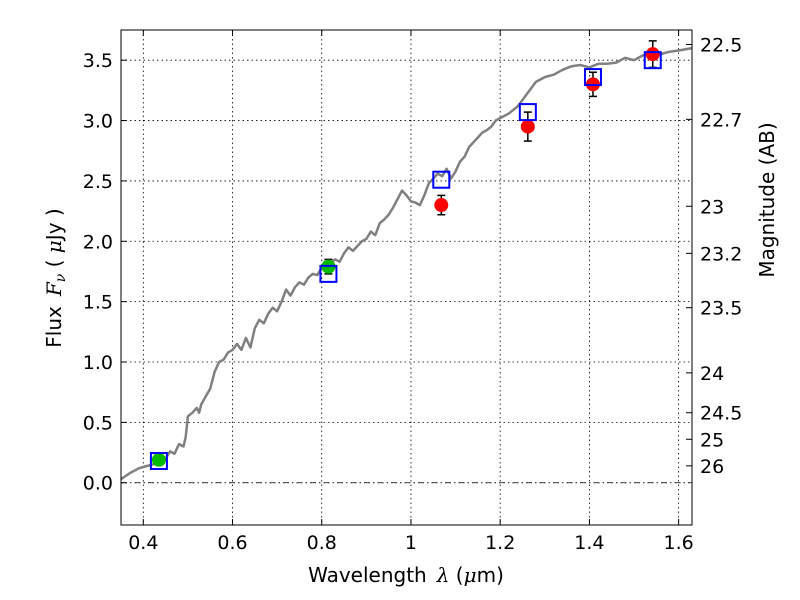  Describe the element at coordinates (411, 543) in the screenshot. I see `x-tick-label: 1` at that location.